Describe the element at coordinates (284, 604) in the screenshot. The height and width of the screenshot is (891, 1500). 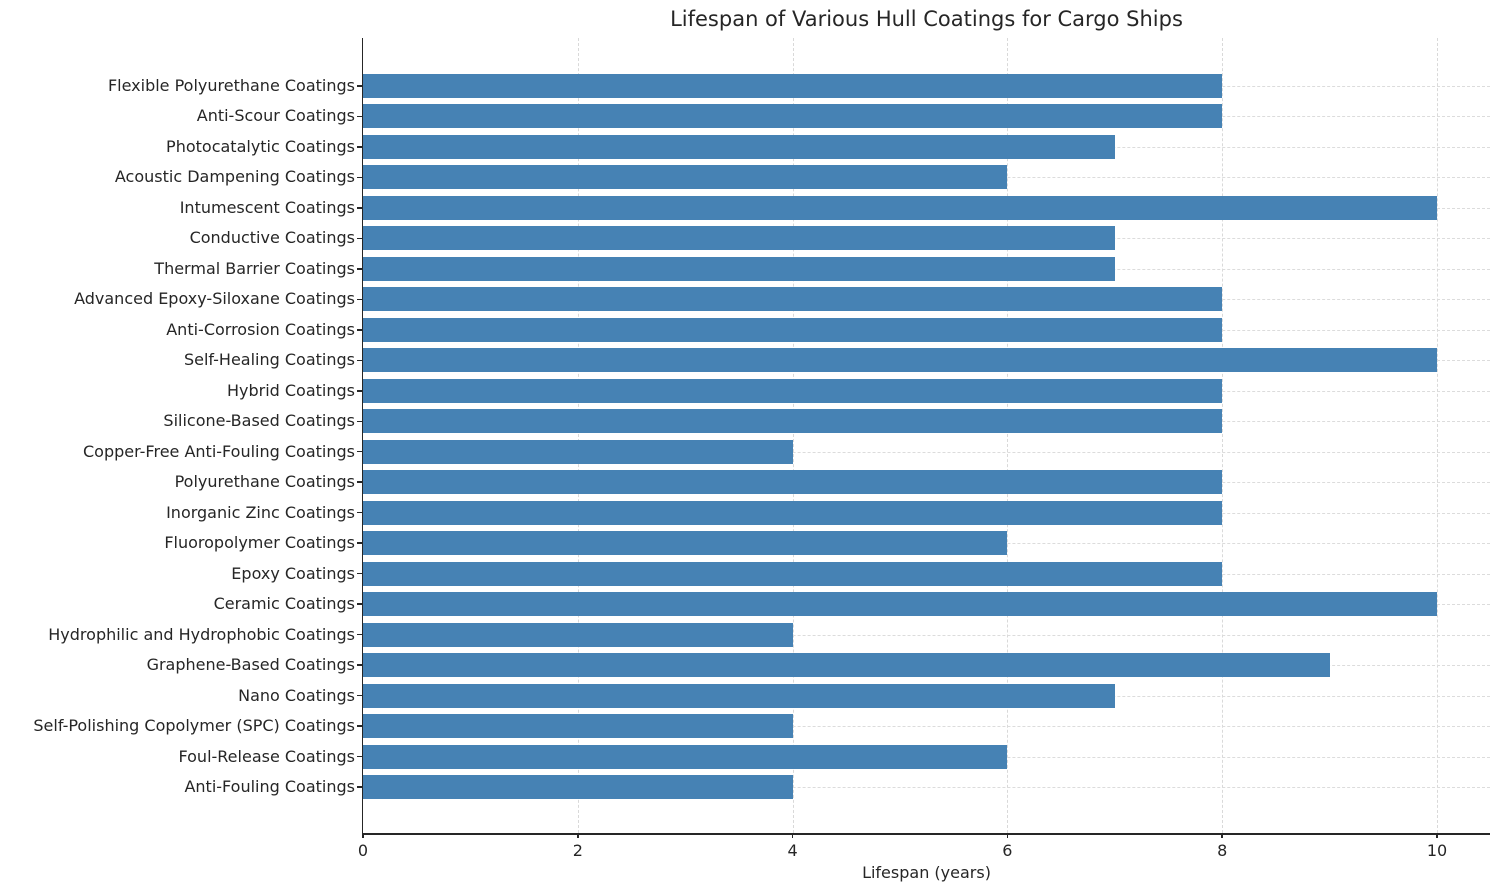
I see `y-category-label: Ceramic Coatings` at that location.